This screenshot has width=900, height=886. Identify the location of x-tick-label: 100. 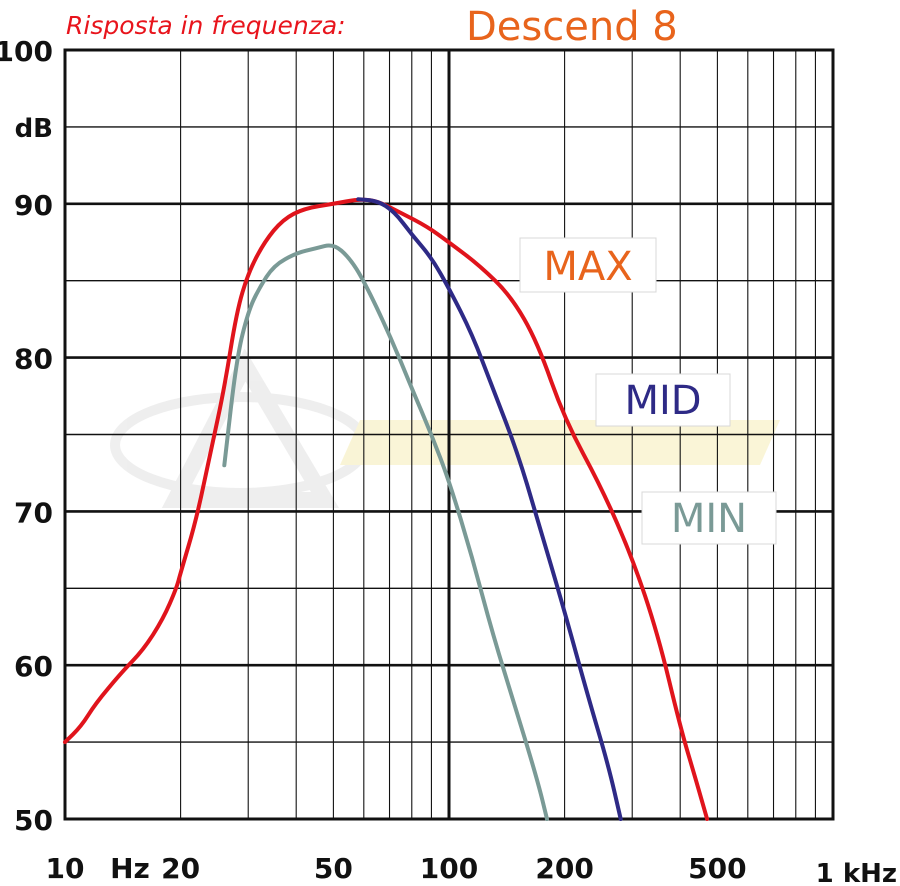
(449, 868).